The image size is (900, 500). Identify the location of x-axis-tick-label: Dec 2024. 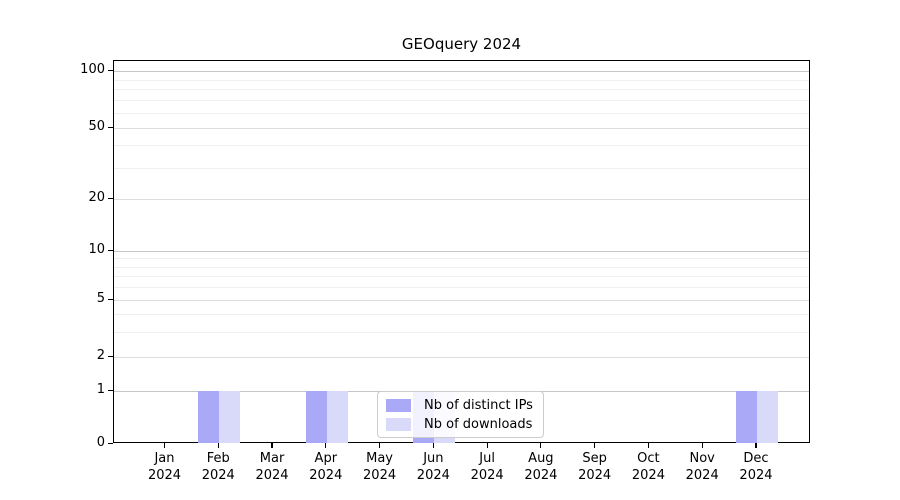
(756, 467).